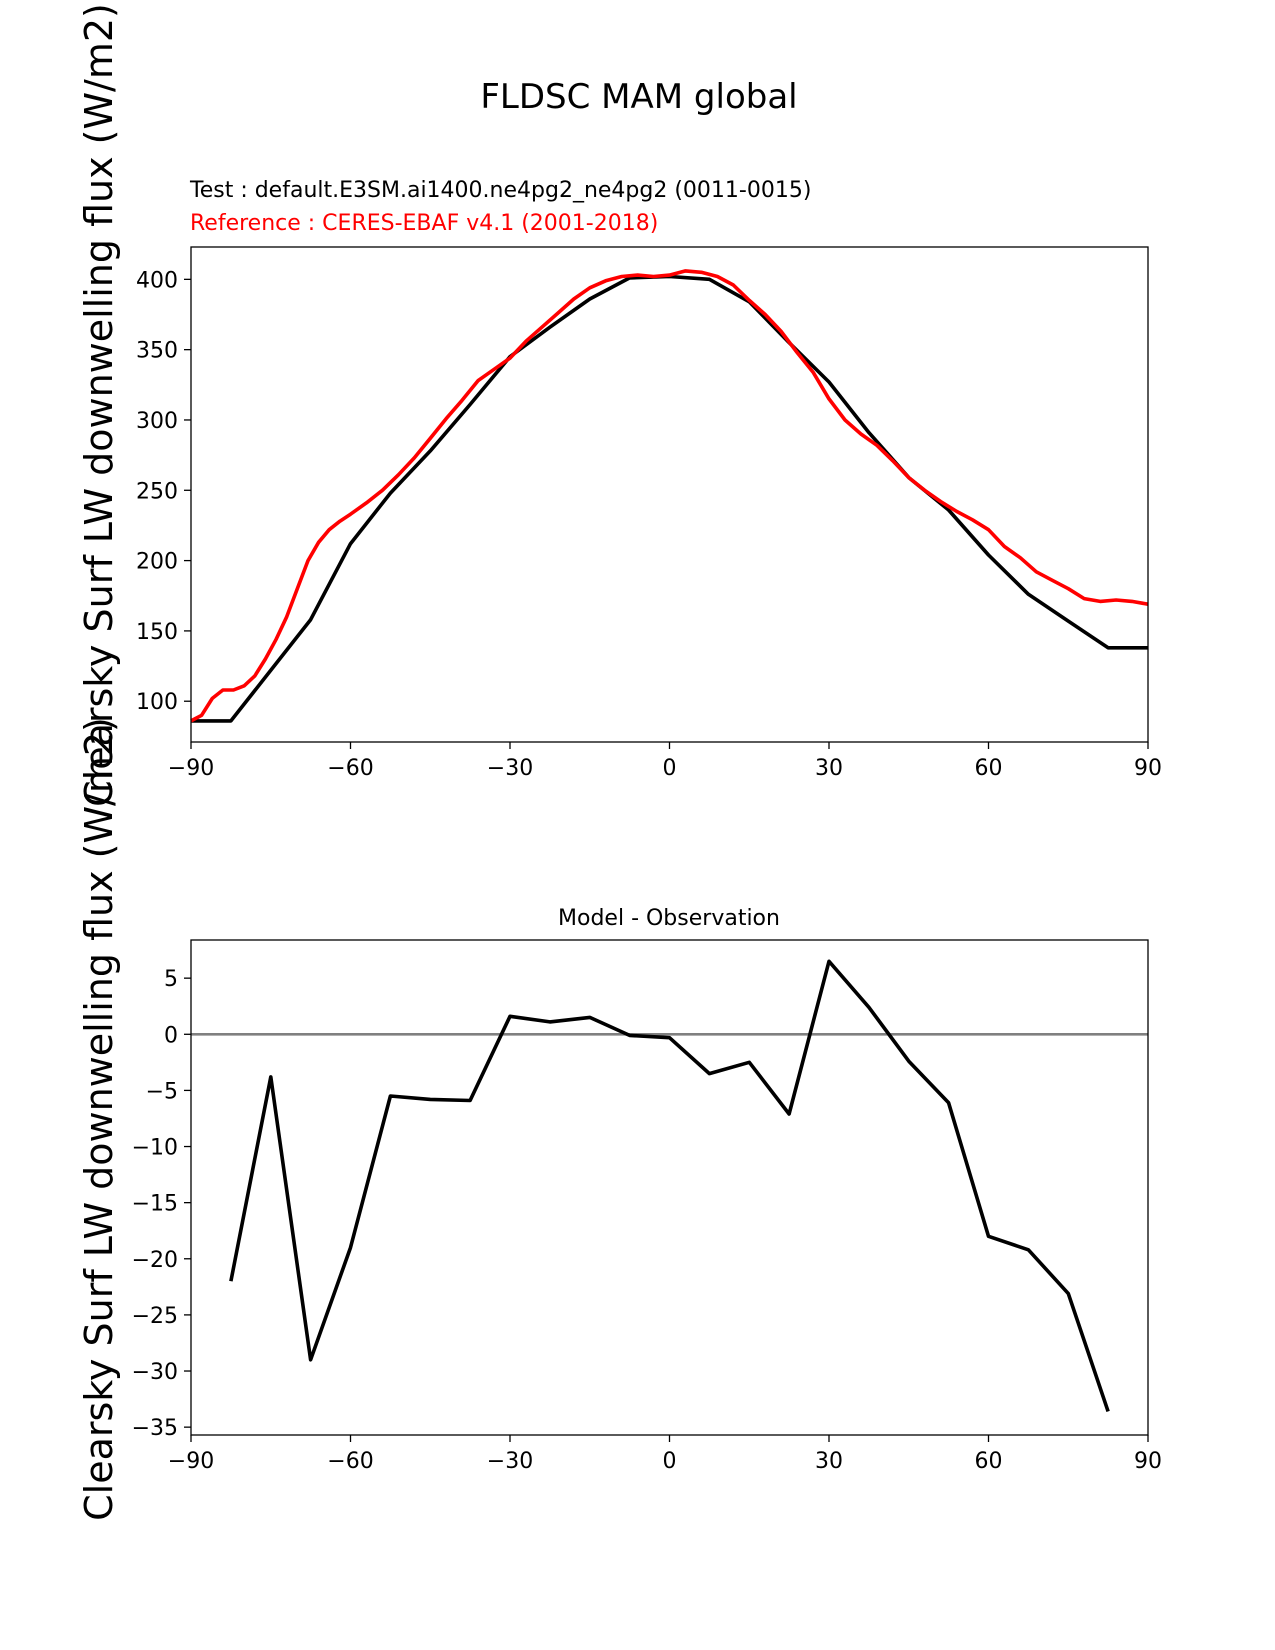  I want to click on y-tick-label: 250, so click(157, 491).